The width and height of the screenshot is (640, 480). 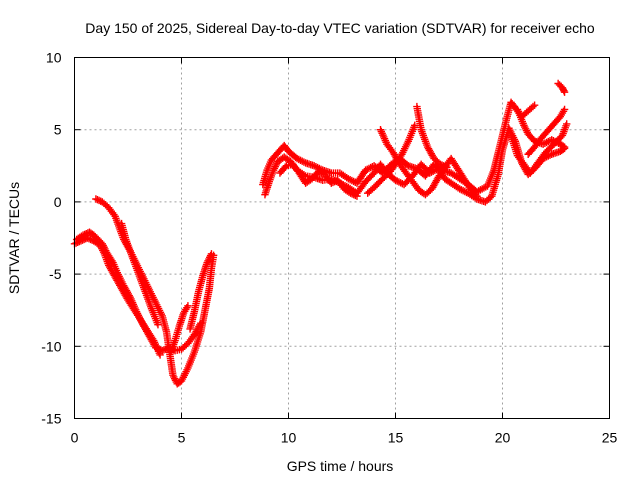 What do you see at coordinates (340, 466) in the screenshot?
I see `x-axis-label: GPS time / hours` at bounding box center [340, 466].